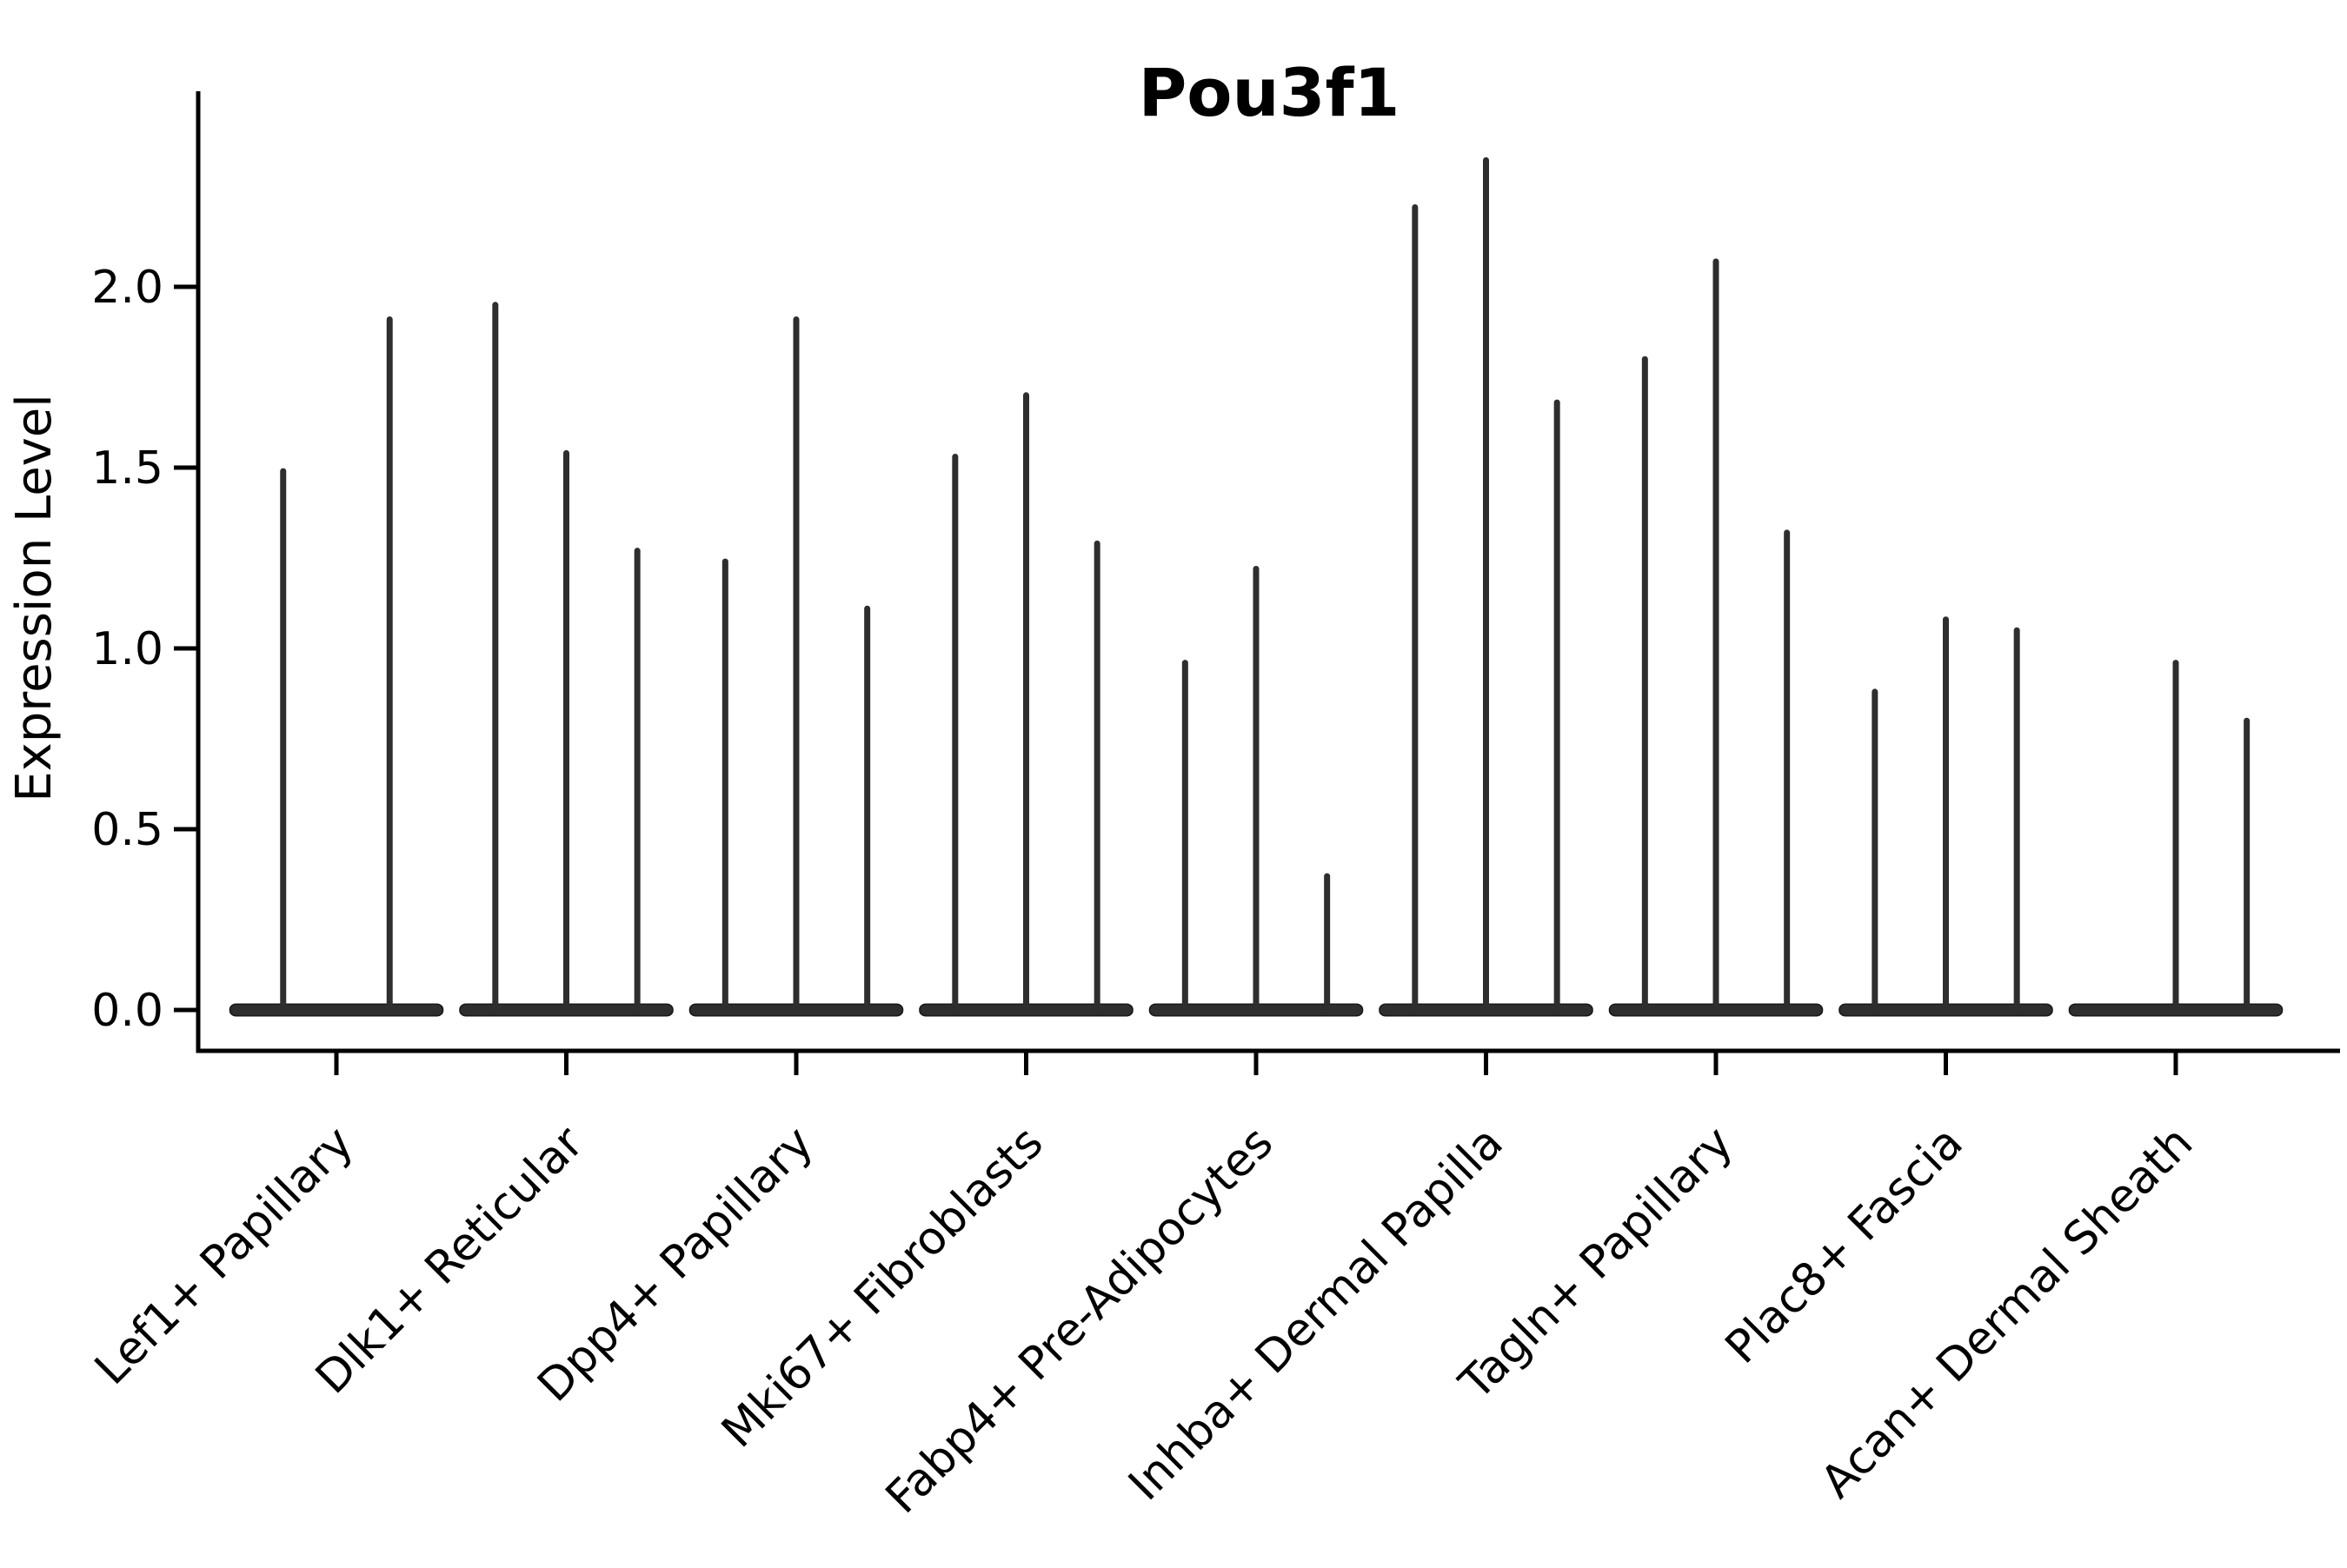  I want to click on y-tick-layer: 0.0 0.5 1.0 1.5 2.0, so click(144, 649).